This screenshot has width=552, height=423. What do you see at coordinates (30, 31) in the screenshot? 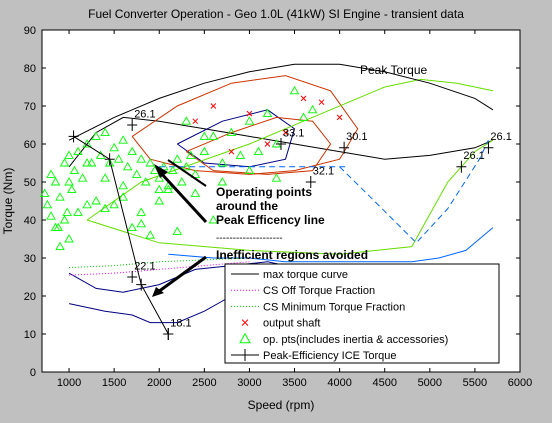
I see `y-tick-label: 90` at bounding box center [30, 31].